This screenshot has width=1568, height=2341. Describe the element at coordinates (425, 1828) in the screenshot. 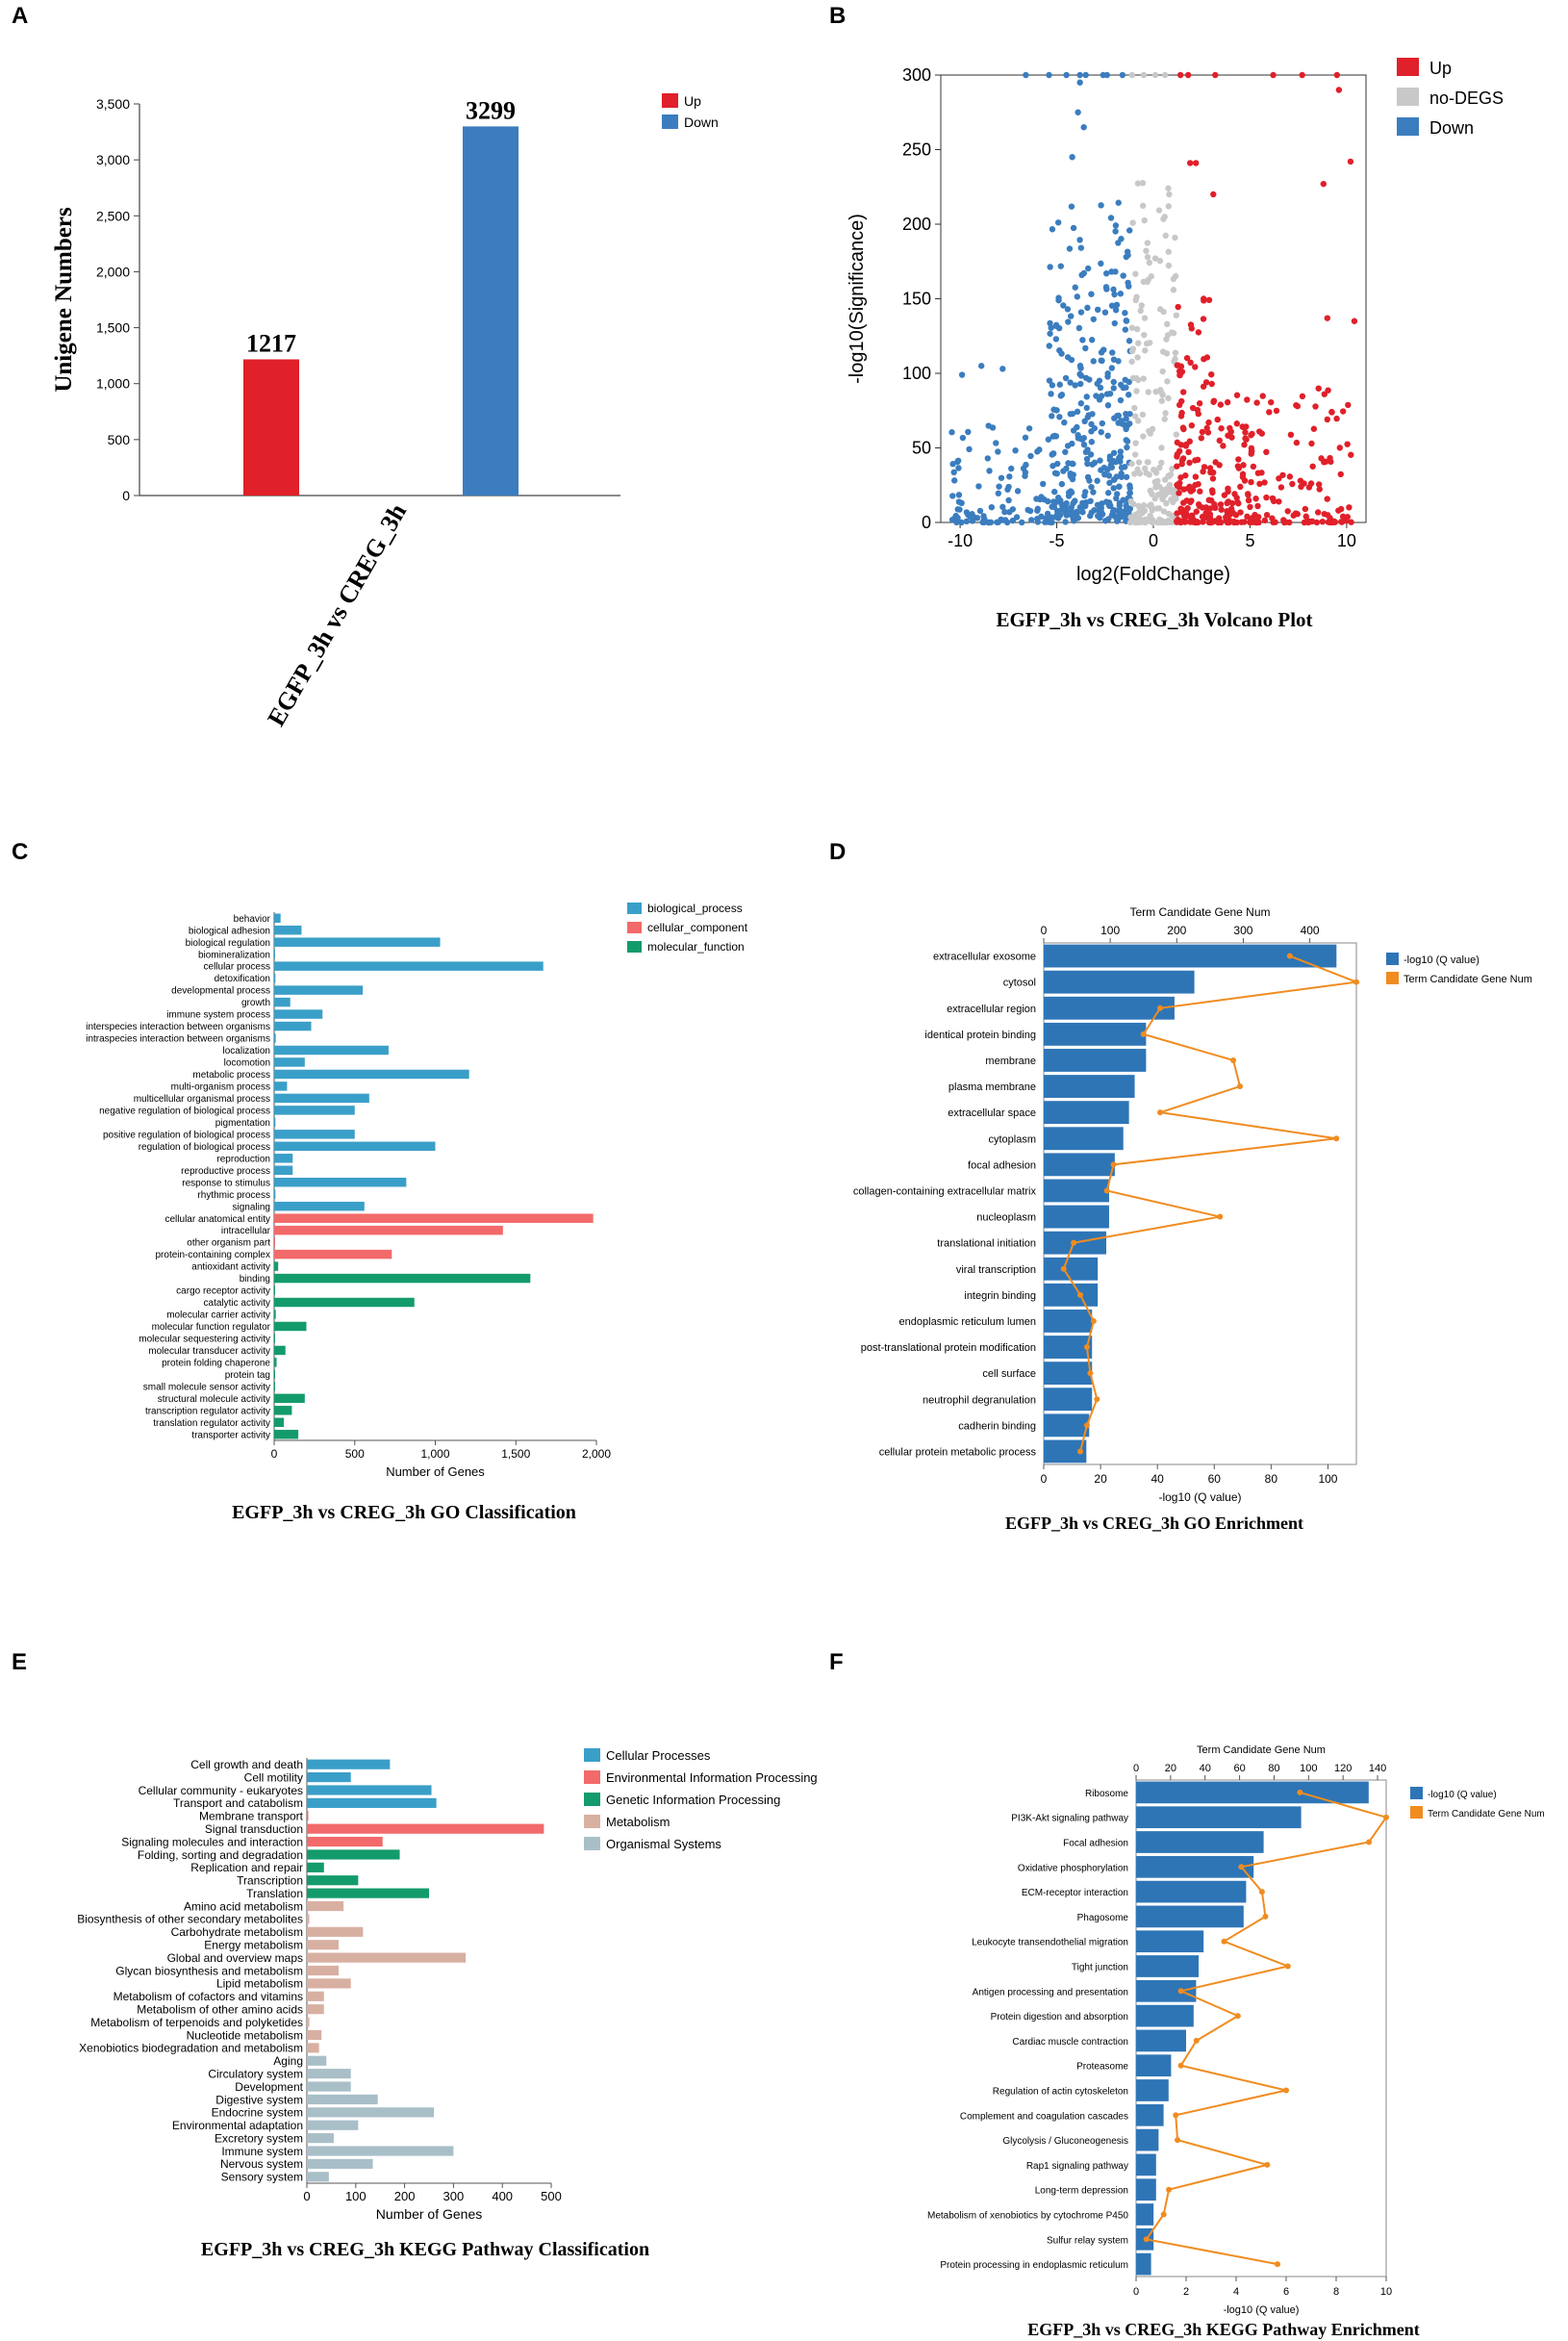

I see `bar-signal-transduction` at that location.